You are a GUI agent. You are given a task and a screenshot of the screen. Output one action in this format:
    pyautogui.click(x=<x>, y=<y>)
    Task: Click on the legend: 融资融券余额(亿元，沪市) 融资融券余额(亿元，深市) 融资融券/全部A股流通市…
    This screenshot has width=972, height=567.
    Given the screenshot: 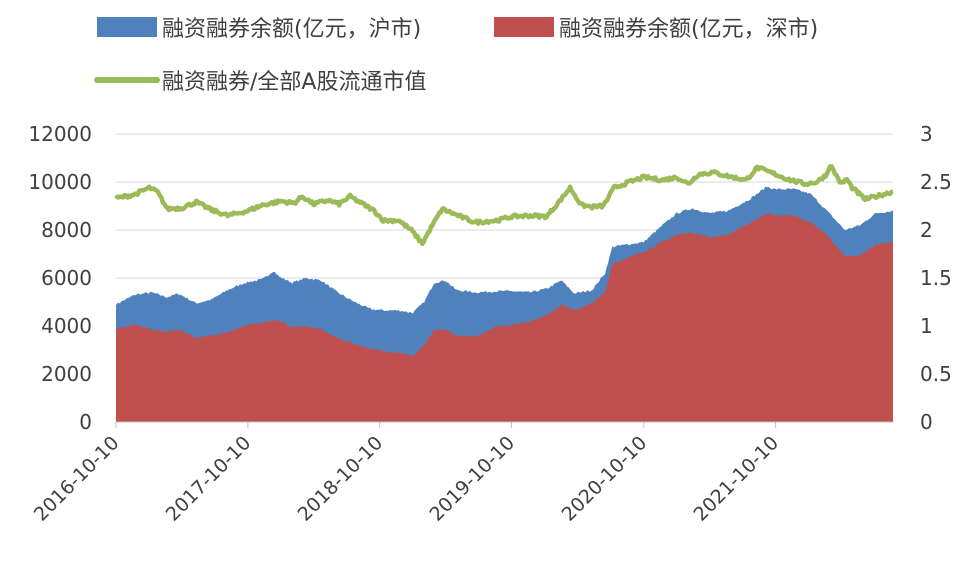 What is the action you would take?
    pyautogui.click(x=456, y=56)
    